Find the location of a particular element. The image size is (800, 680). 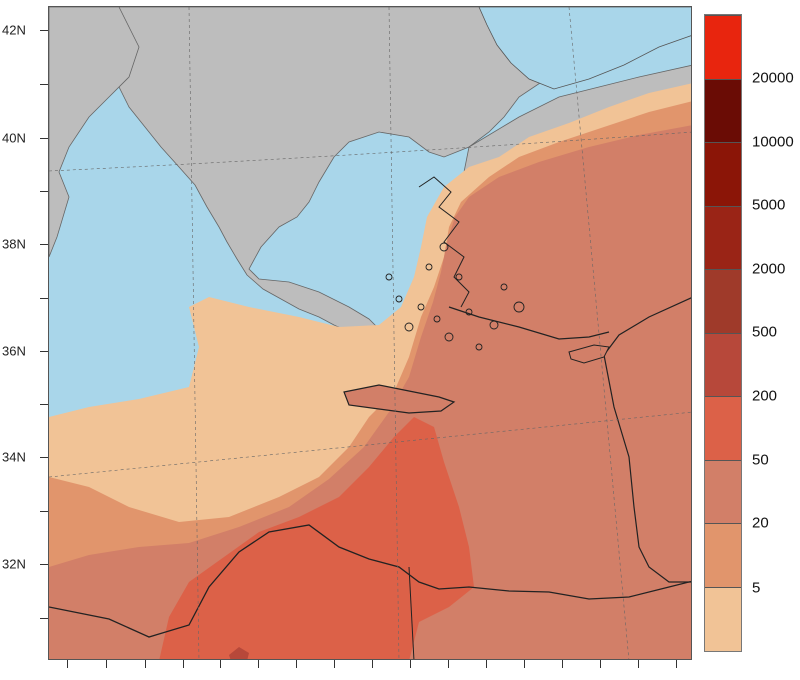

border-egypt-libya is located at coordinates (411, 612).